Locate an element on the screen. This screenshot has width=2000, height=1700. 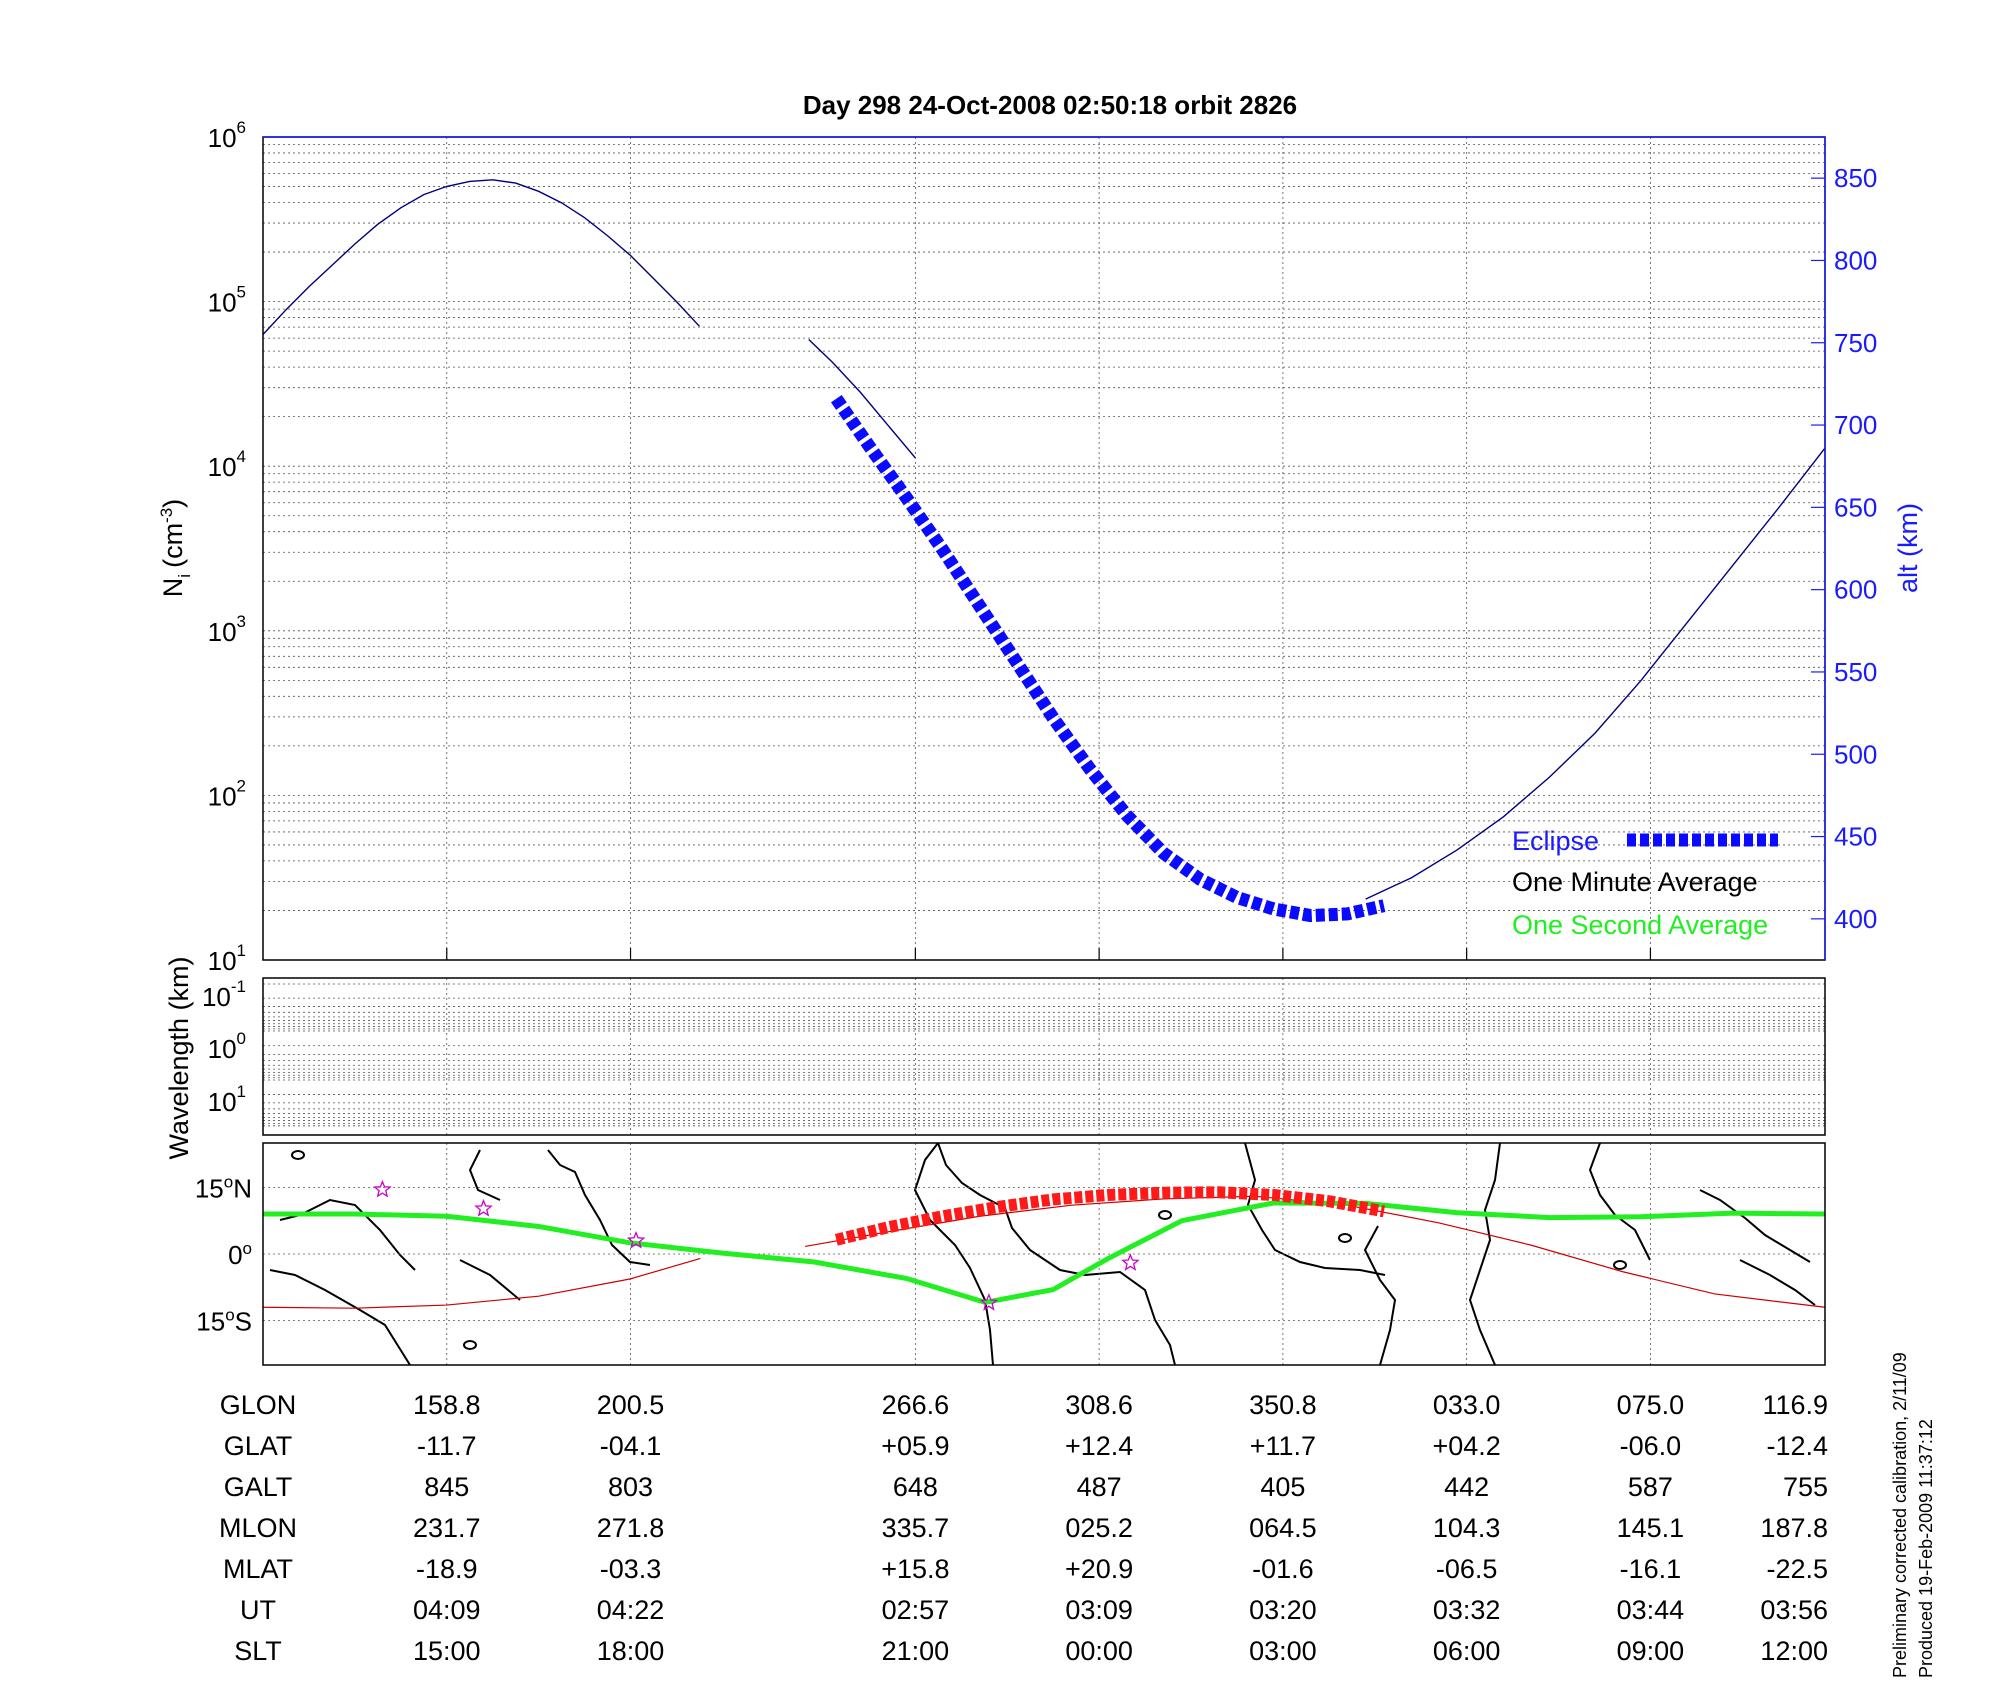
table-cell: 03:44 is located at coordinates (1651, 1610).